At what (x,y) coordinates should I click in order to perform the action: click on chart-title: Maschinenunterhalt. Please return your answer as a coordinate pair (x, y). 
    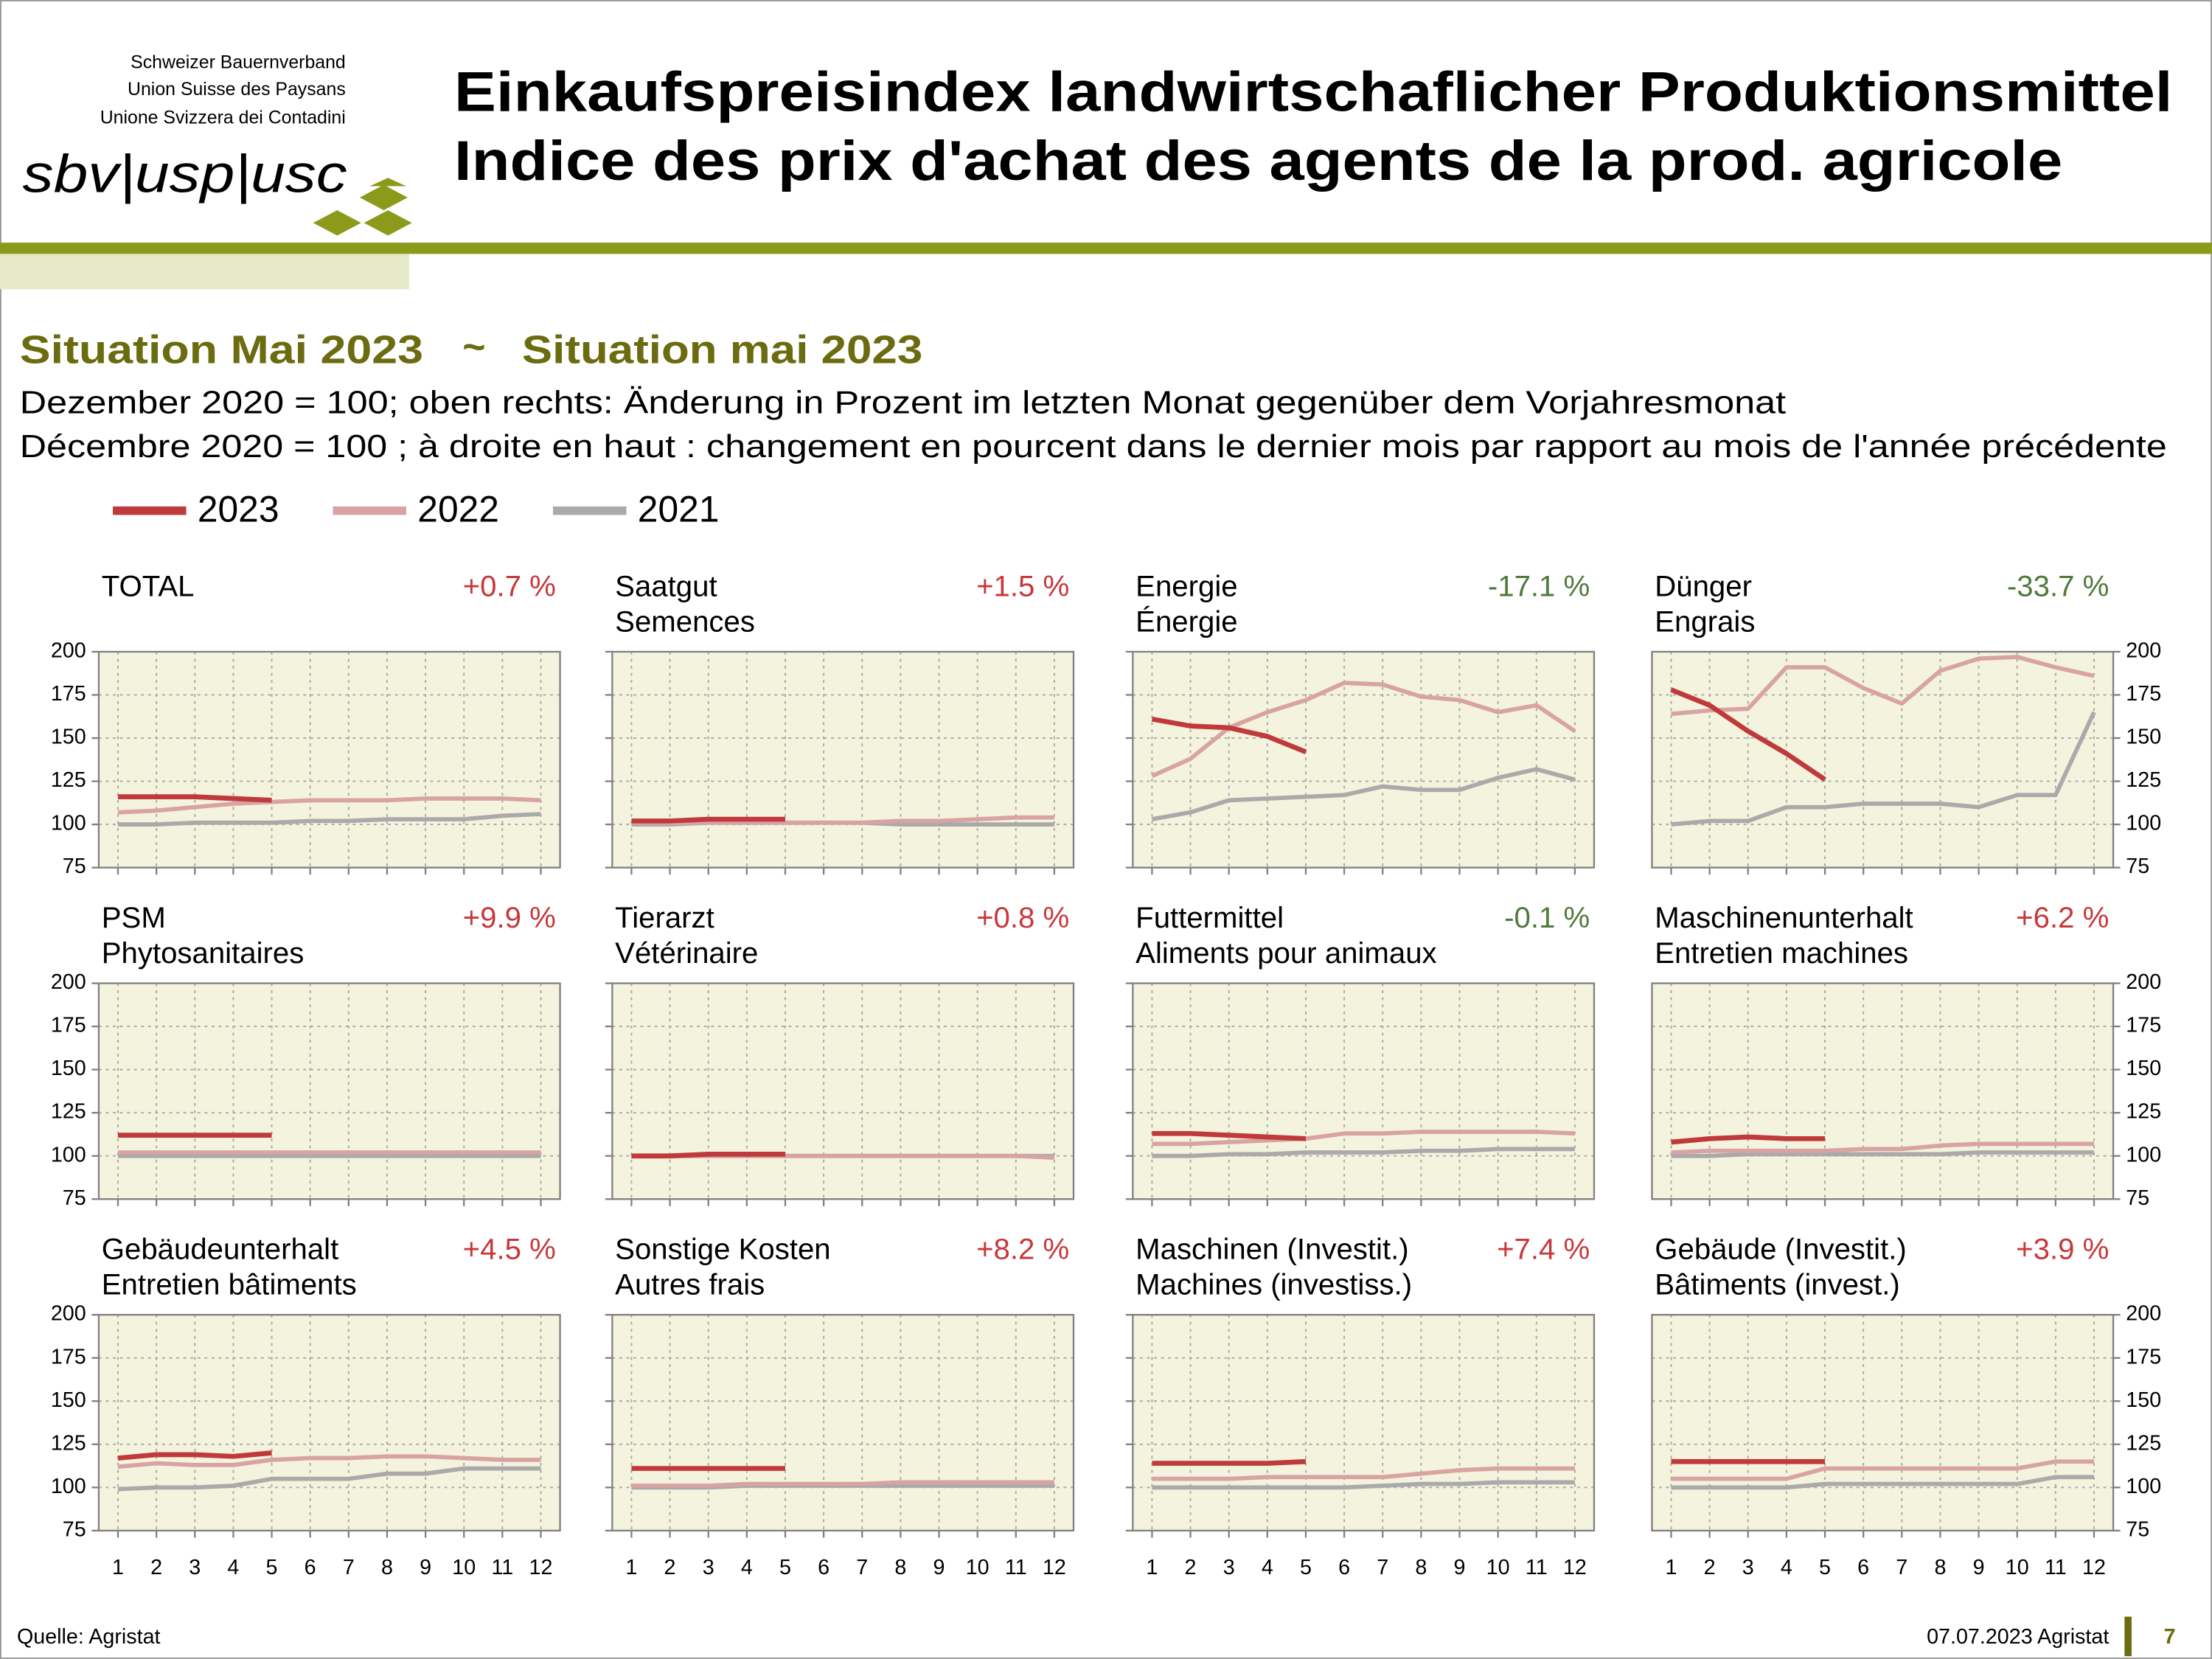
    Looking at the image, I should click on (1784, 917).